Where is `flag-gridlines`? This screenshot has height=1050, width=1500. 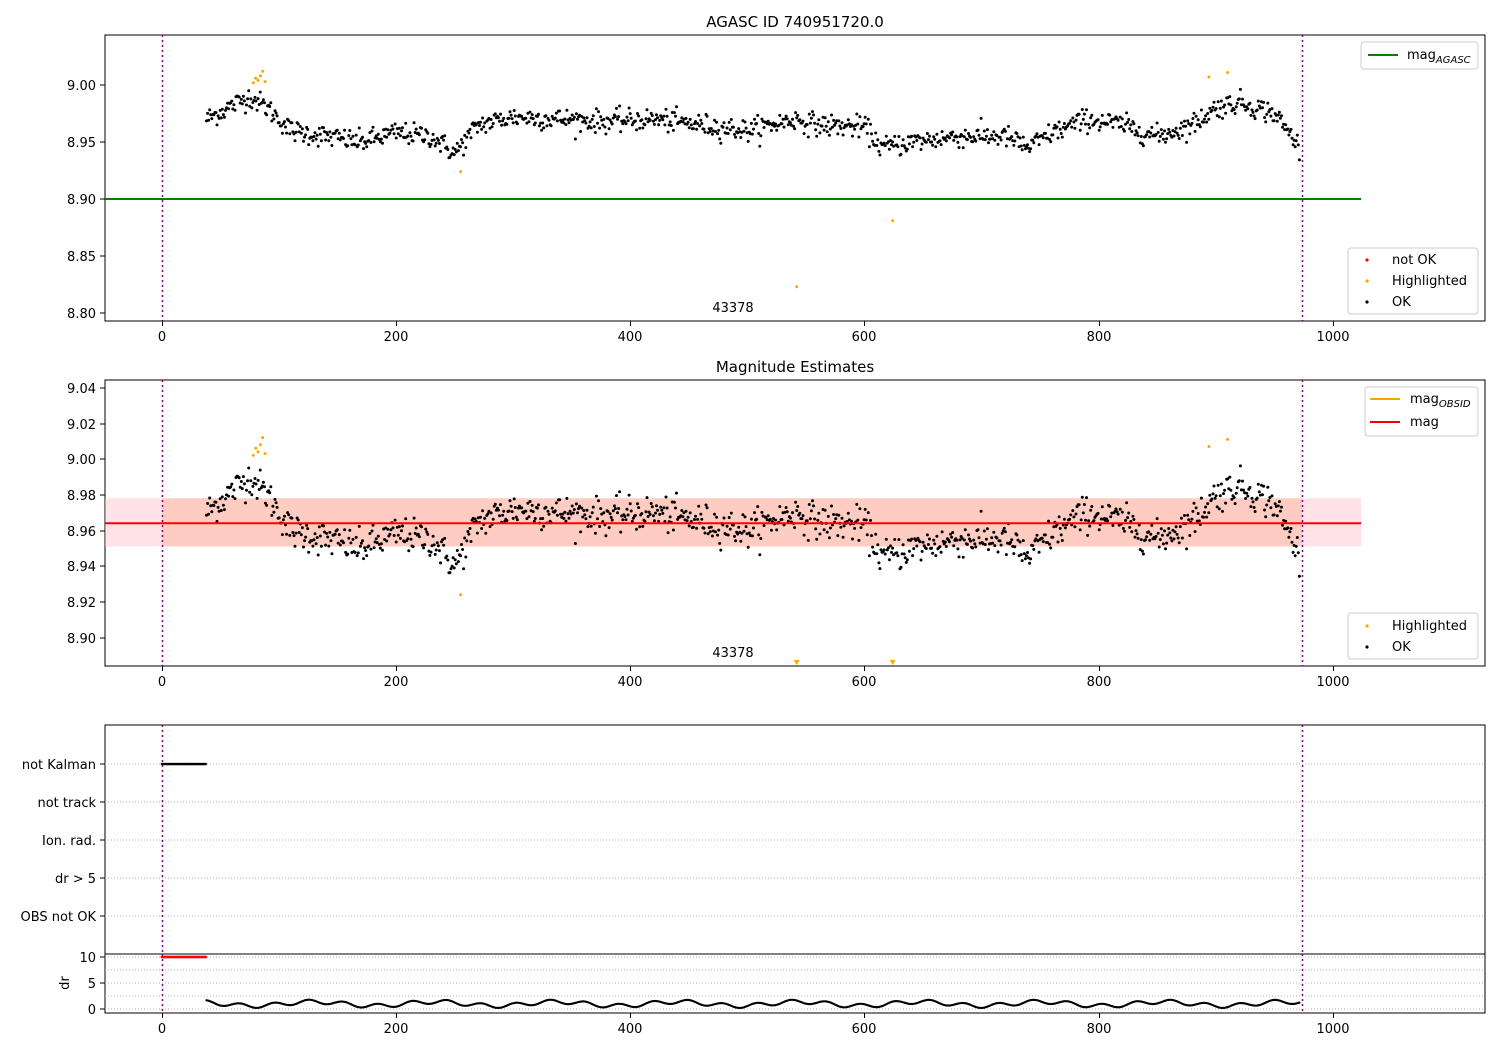 flag-gridlines is located at coordinates (795, 840).